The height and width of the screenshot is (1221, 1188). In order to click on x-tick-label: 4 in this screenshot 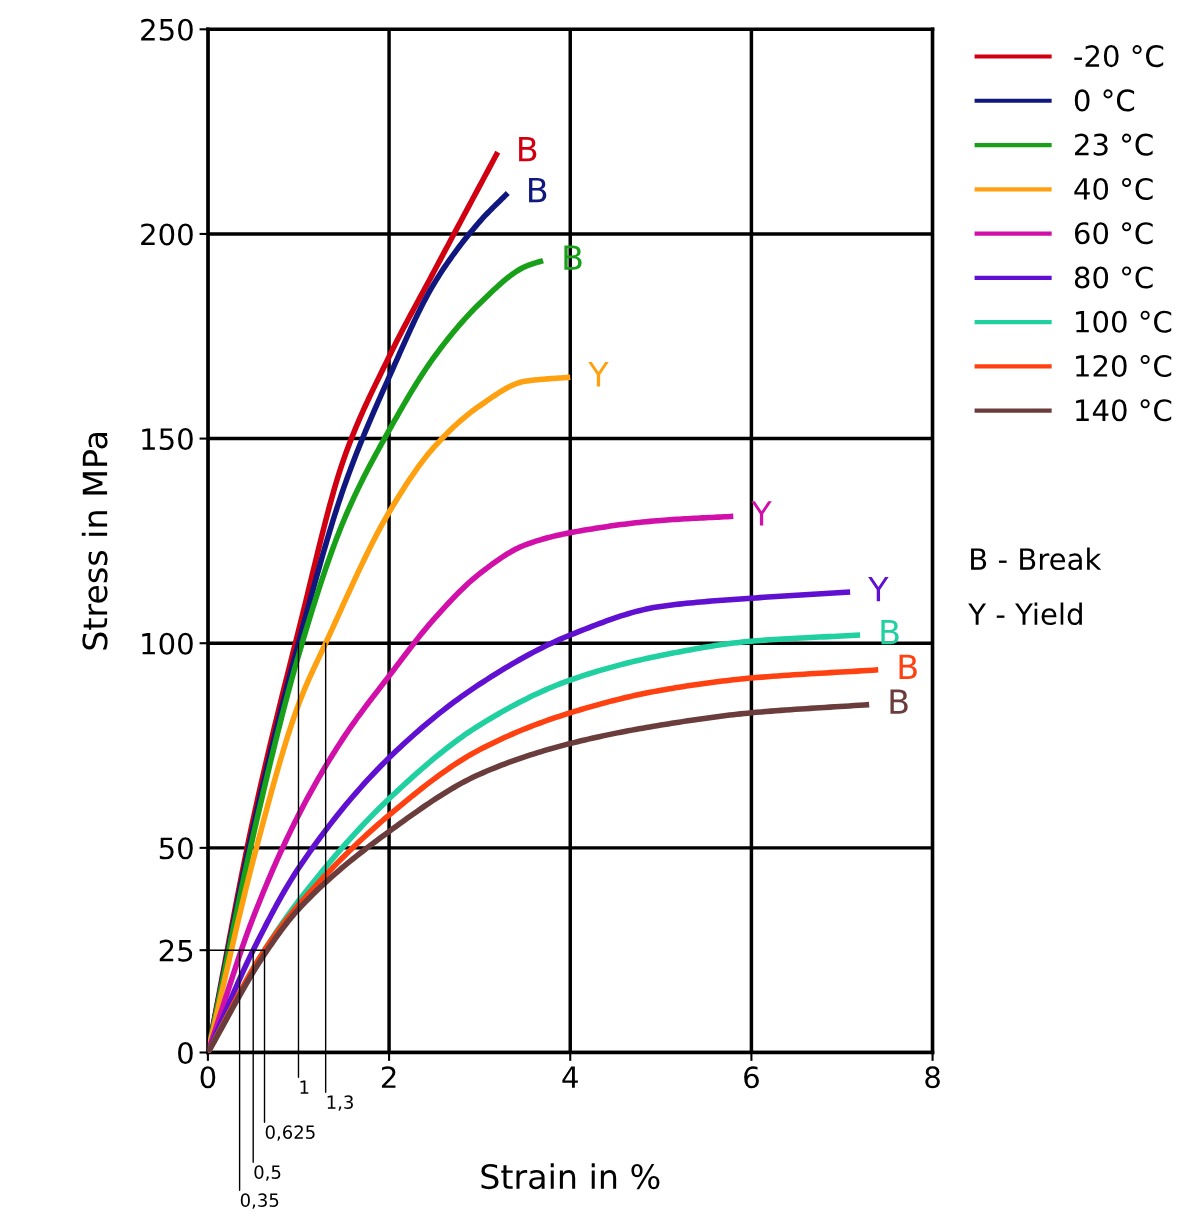, I will do `click(570, 1077)`.